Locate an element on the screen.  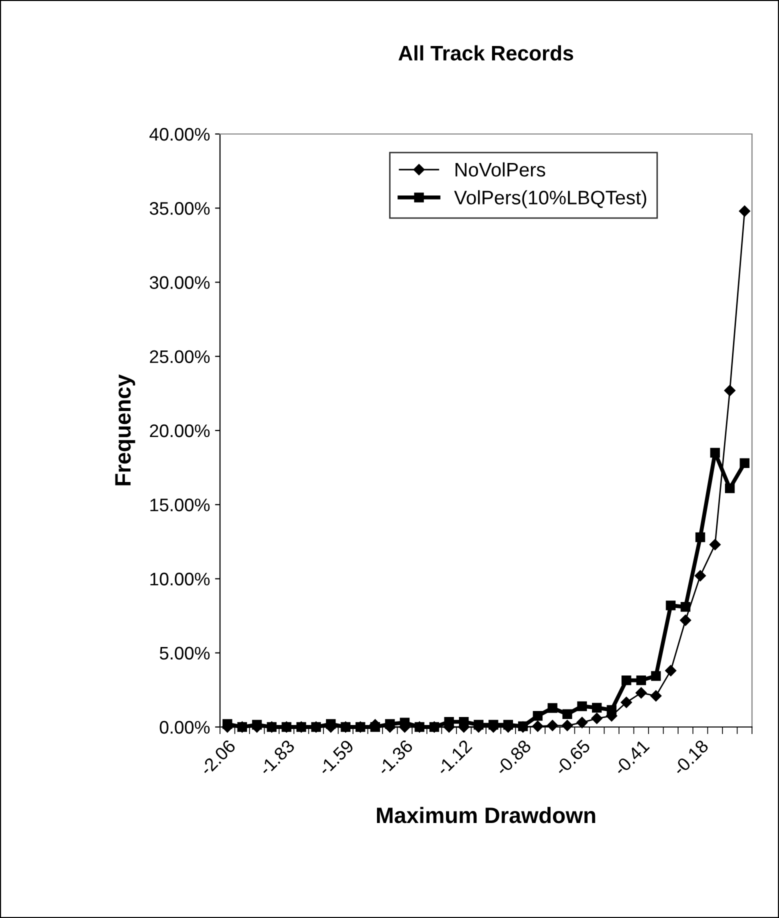
y-tick-label: 30.00% is located at coordinates (180, 282).